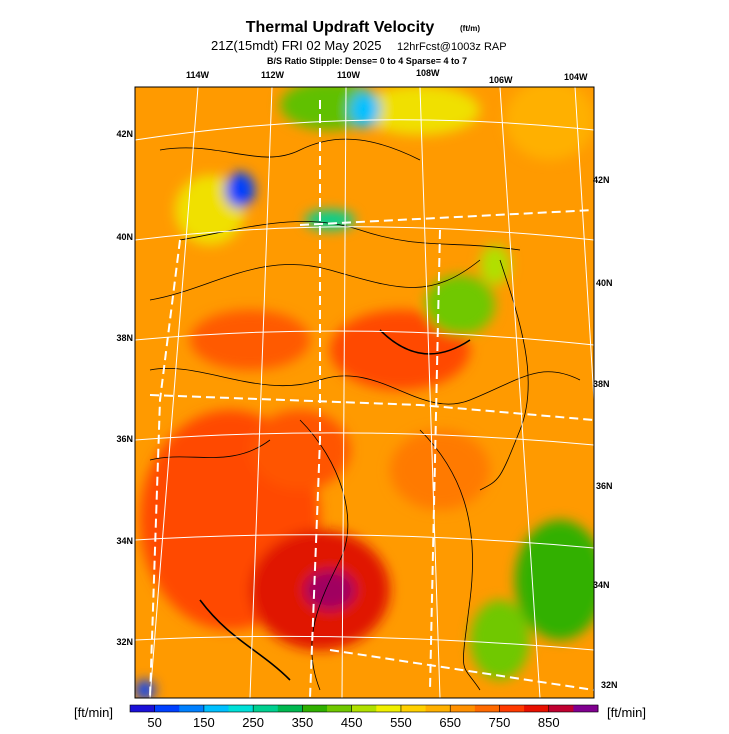 The height and width of the screenshot is (734, 729). Describe the element at coordinates (349, 75) in the screenshot. I see `lon-label: 110W` at that location.